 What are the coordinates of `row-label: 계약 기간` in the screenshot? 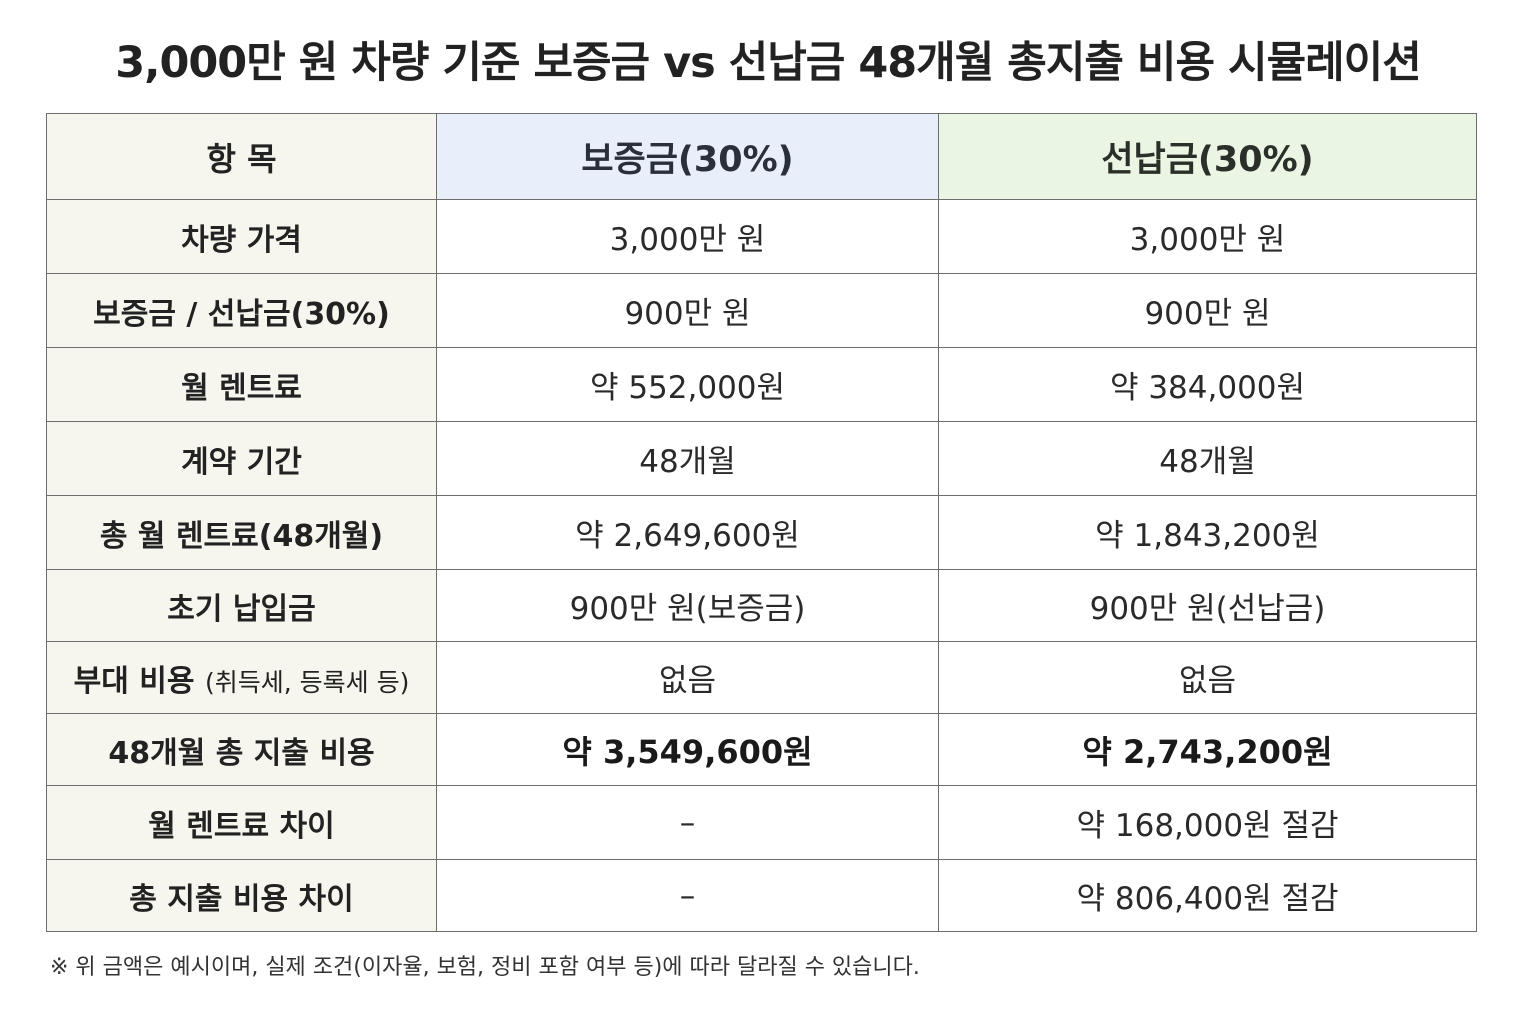 It's located at (241, 458).